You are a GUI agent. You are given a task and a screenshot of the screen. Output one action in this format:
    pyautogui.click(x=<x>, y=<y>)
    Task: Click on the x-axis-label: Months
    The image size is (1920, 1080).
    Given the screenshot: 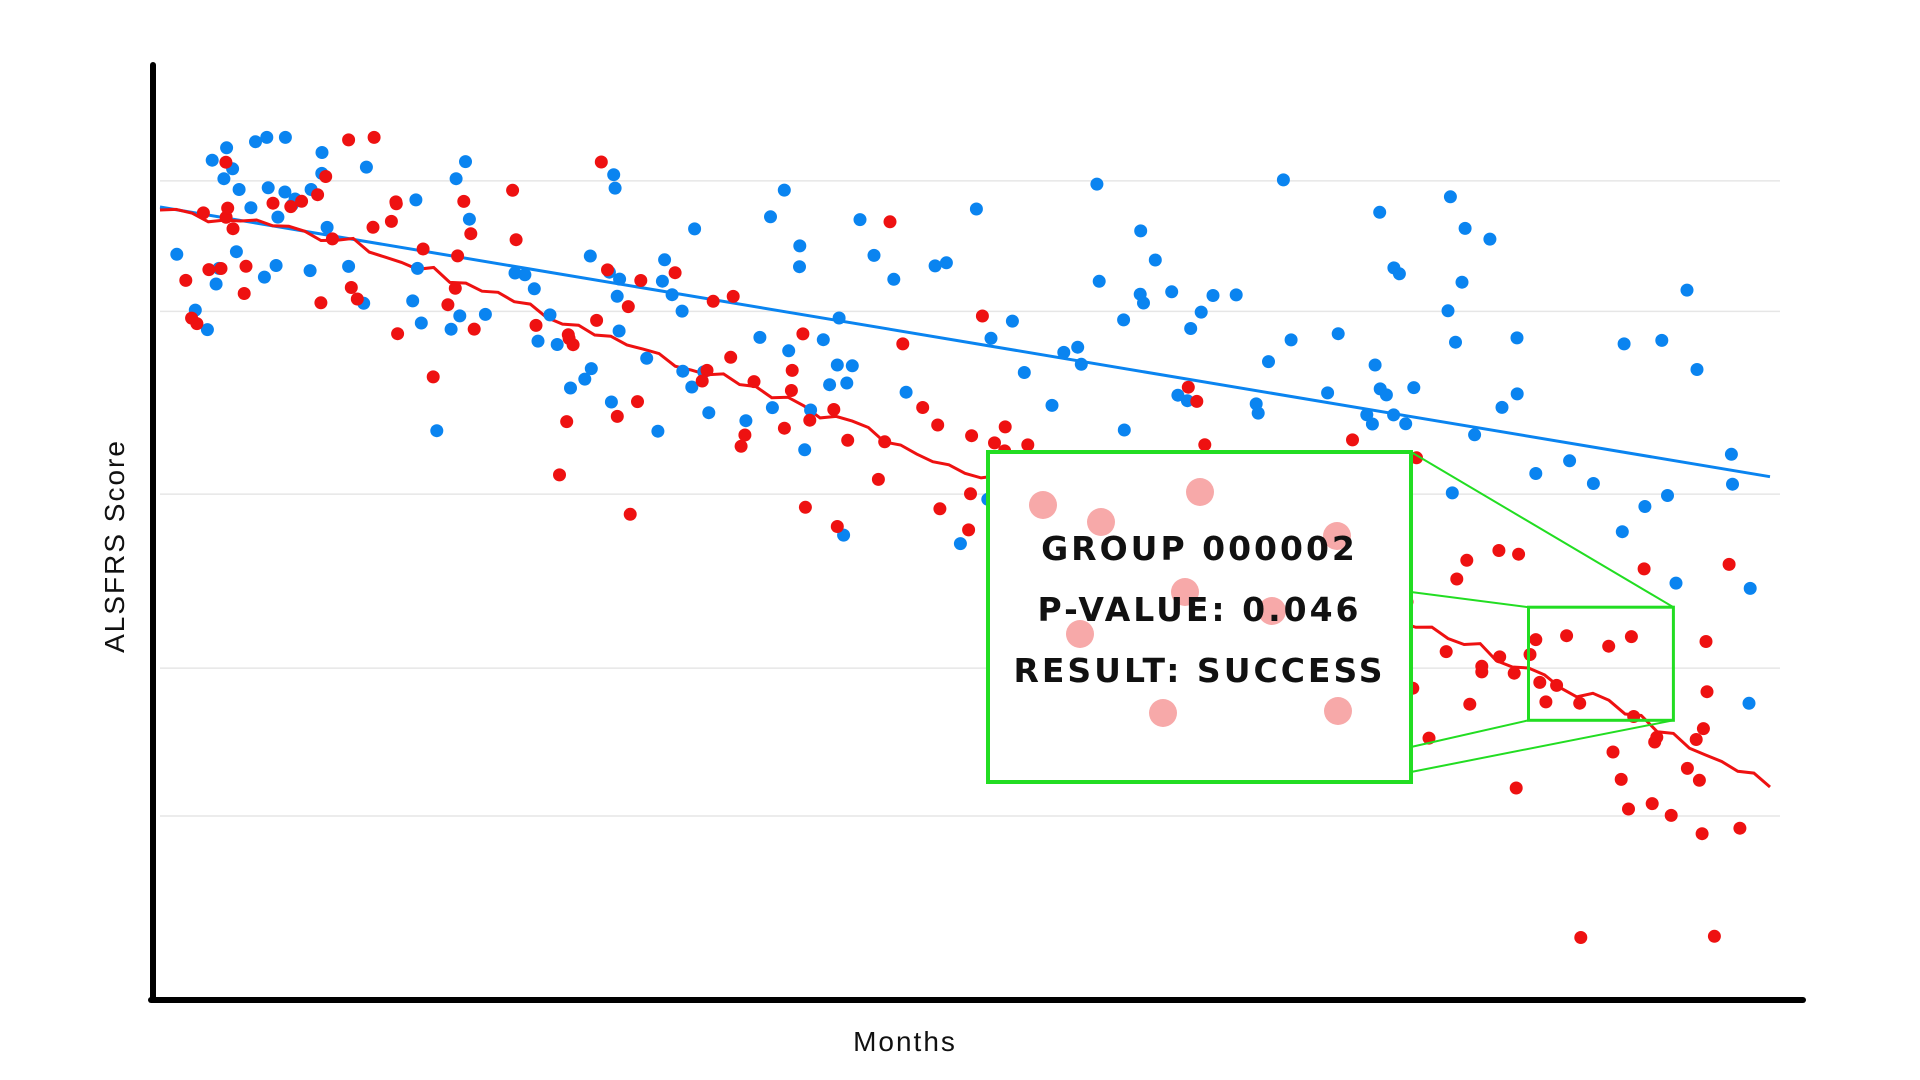 What is the action you would take?
    pyautogui.click(x=905, y=1041)
    